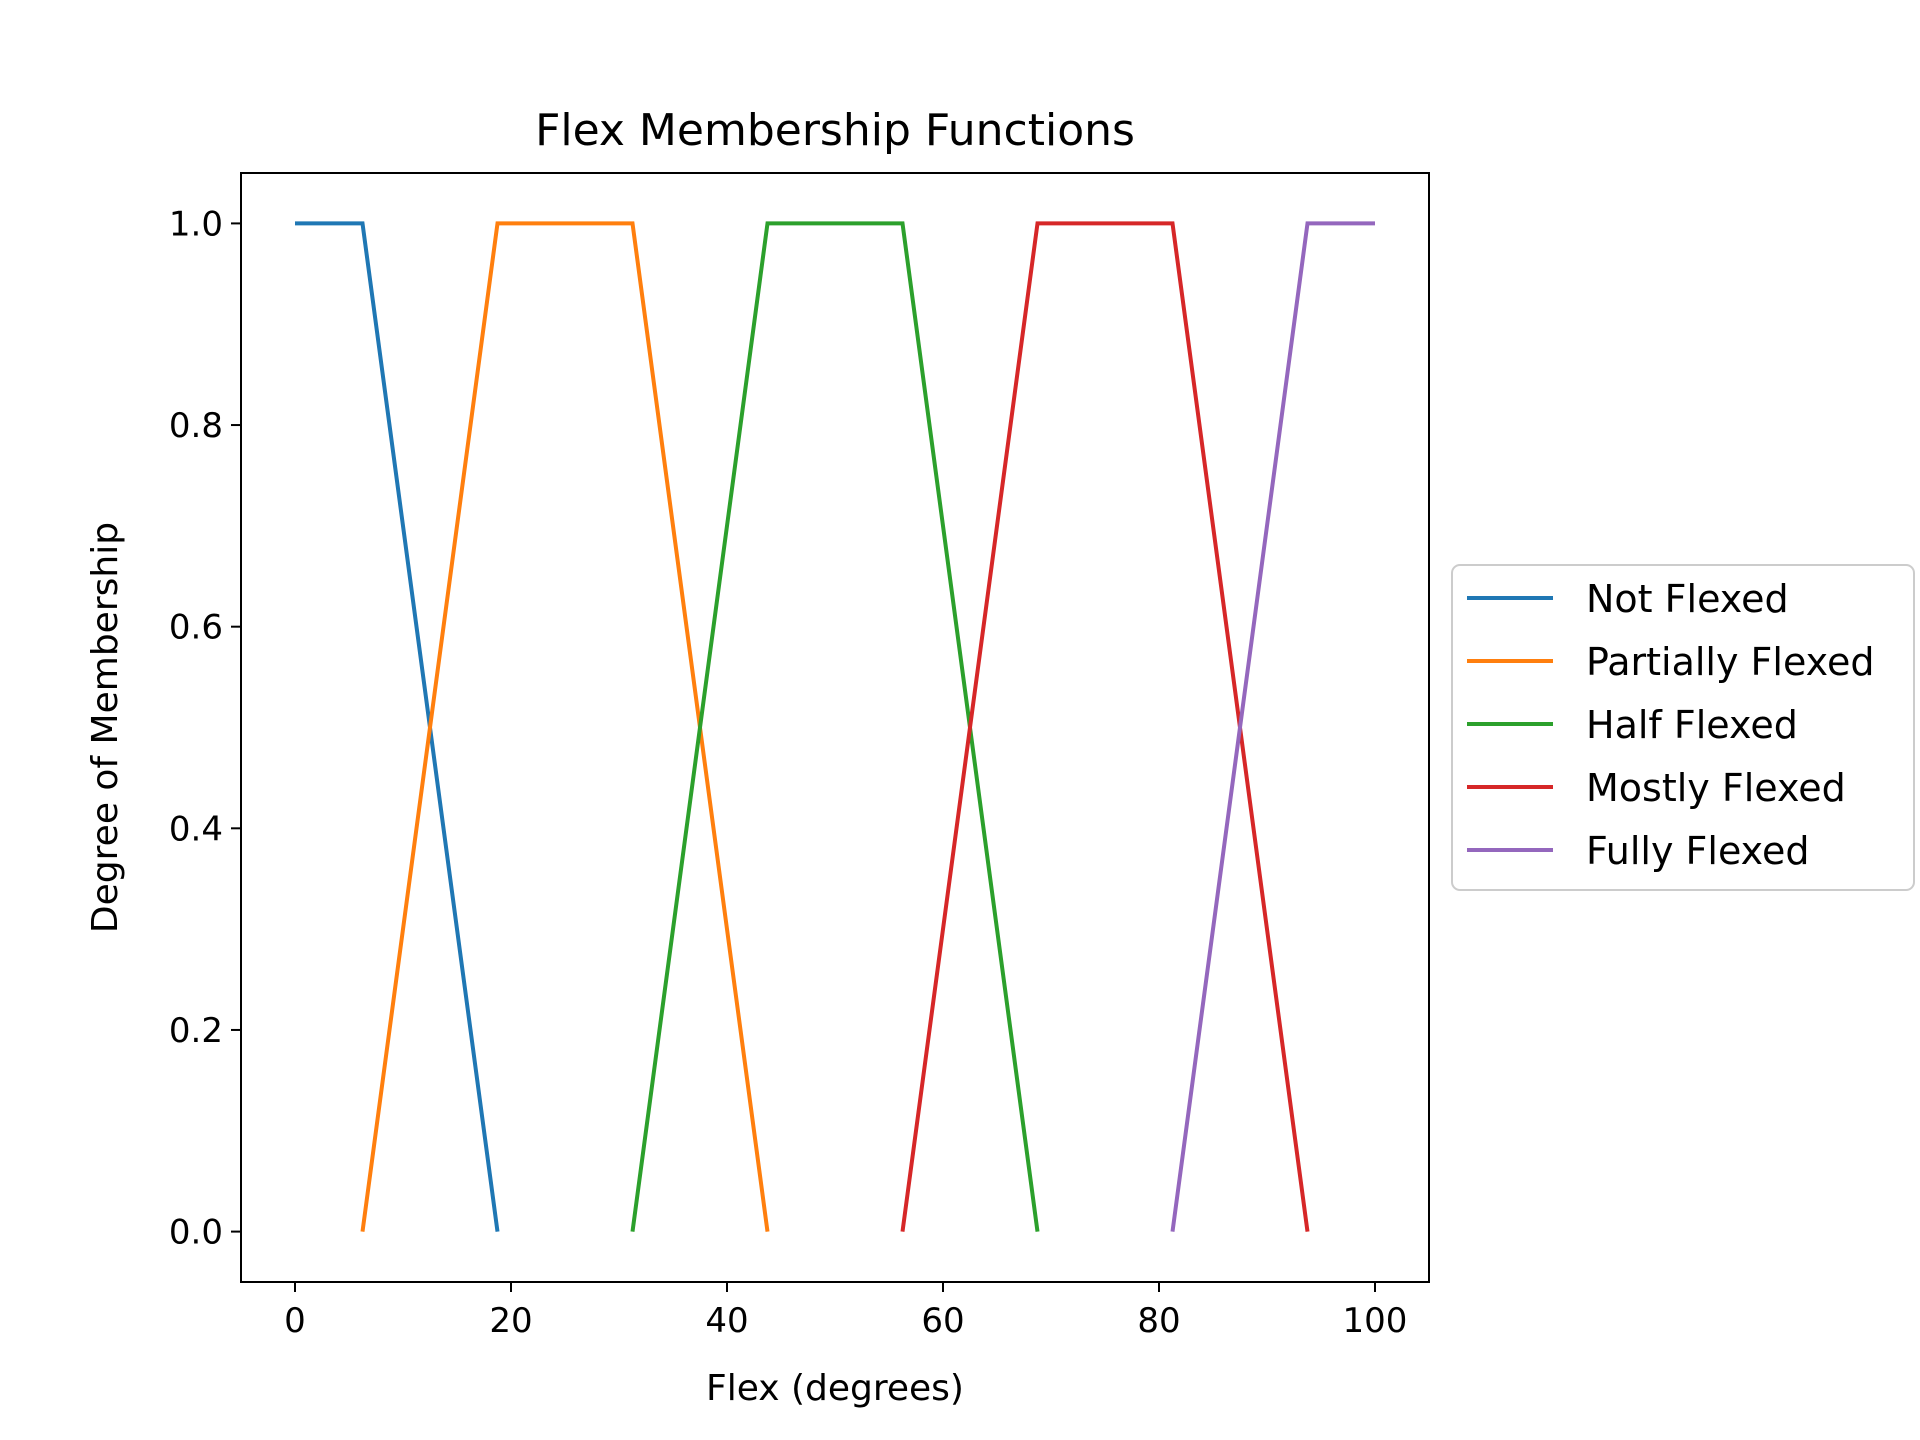  Describe the element at coordinates (1158, 1321) in the screenshot. I see `x-tick-label: 80` at that location.